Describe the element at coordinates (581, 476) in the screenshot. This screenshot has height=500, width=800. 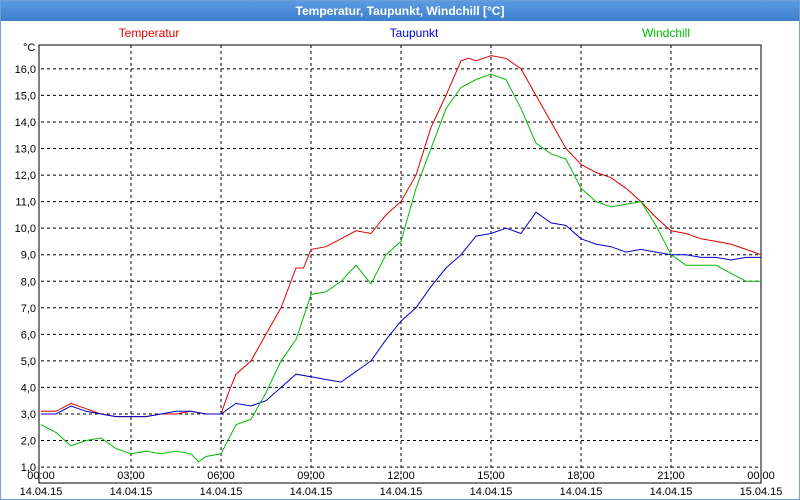
I see `x-tick-time: 18:00` at that location.